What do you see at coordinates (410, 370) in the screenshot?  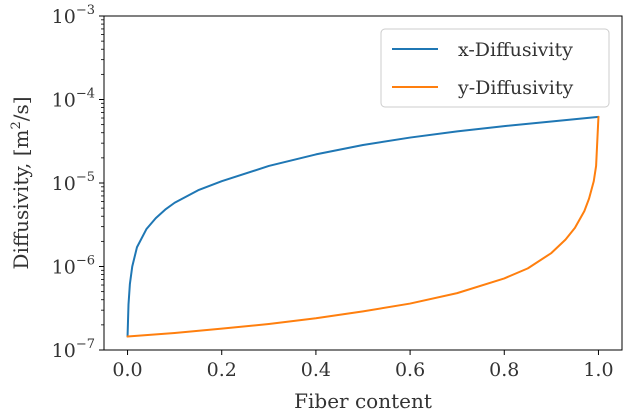 I see `x-tick-label: 0.6` at bounding box center [410, 370].